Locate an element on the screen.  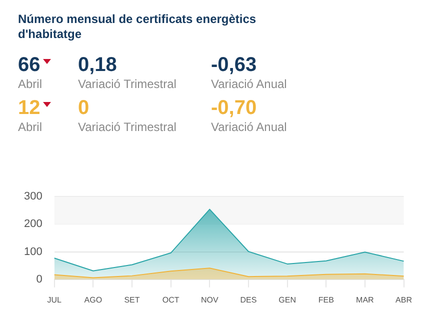
x-tick-label: SET is located at coordinates (132, 299).